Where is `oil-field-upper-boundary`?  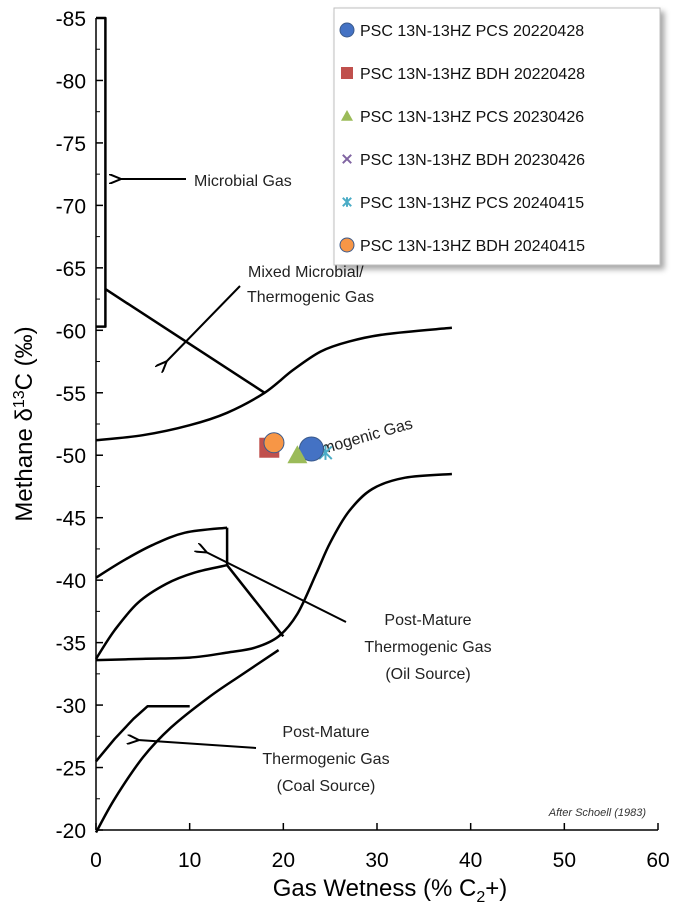
oil-field-upper-boundary is located at coordinates (161, 552).